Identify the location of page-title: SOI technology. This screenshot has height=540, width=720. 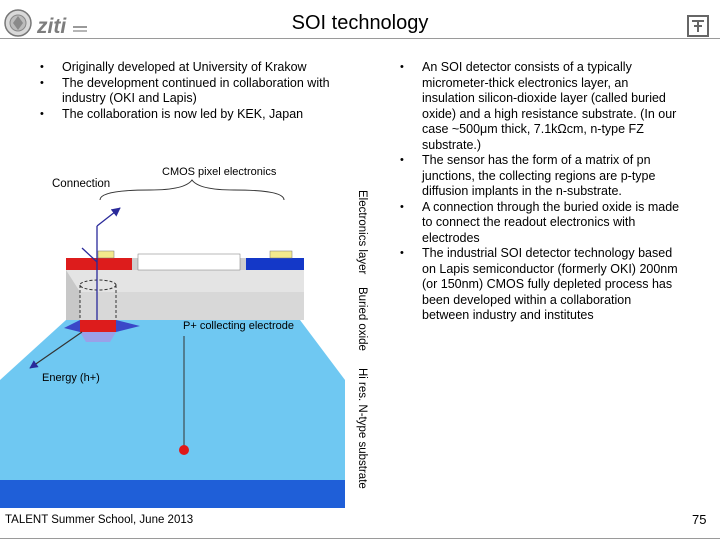
(360, 23).